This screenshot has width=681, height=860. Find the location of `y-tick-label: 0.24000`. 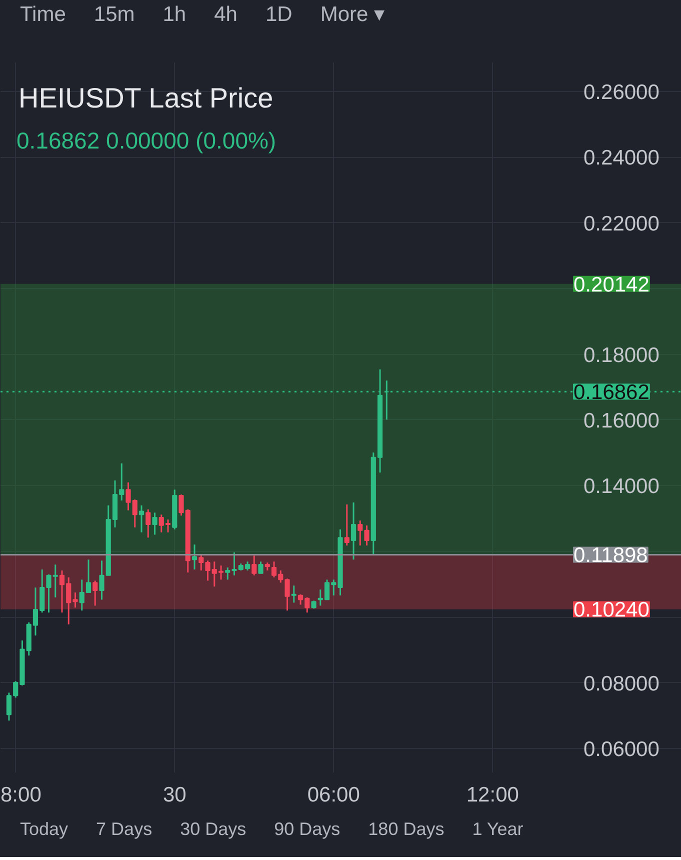

y-tick-label: 0.24000 is located at coordinates (622, 158).